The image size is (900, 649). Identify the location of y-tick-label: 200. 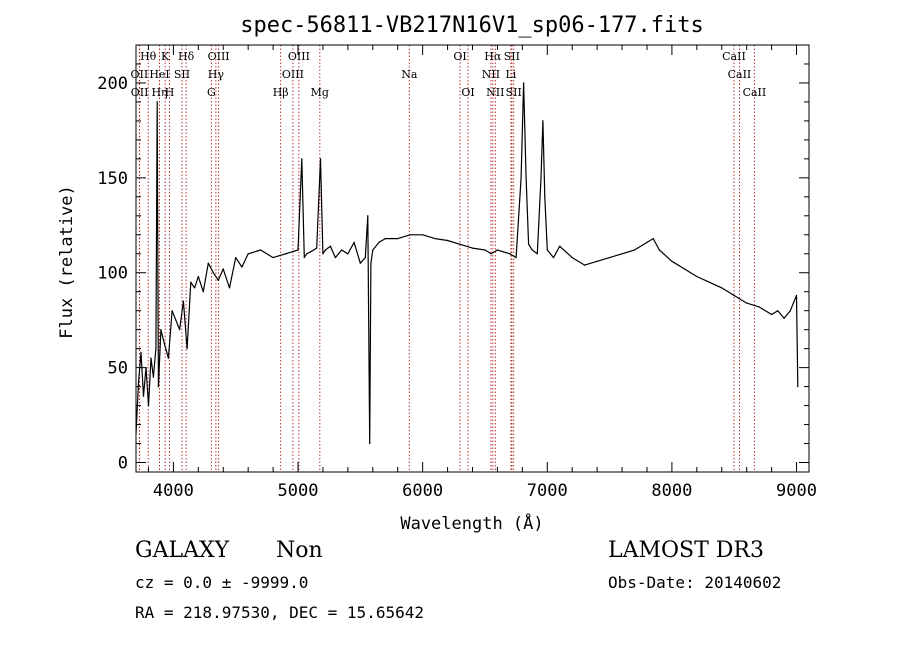
(112, 84).